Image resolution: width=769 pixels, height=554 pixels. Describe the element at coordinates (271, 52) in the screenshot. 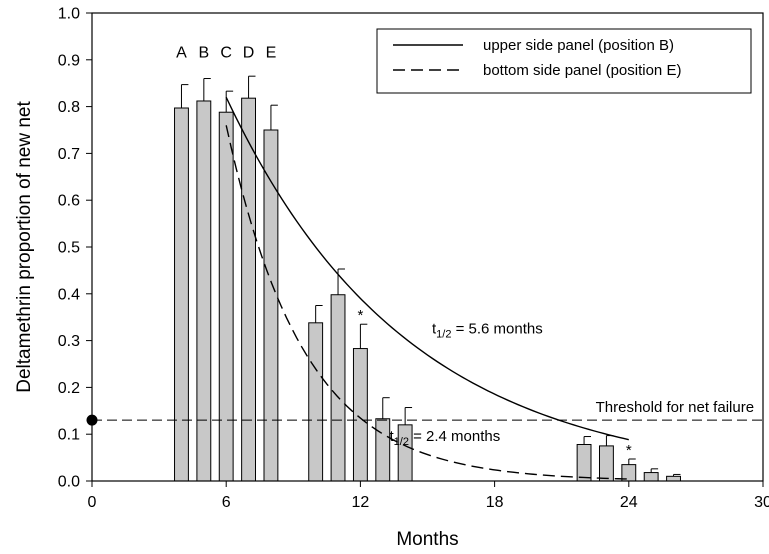

I see `position-label-E: E` at that location.